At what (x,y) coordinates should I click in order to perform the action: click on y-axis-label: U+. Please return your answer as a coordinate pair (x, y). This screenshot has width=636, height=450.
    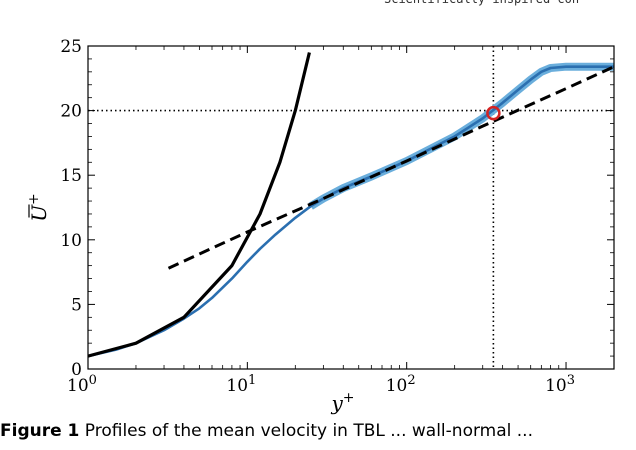
    Looking at the image, I should click on (38, 207).